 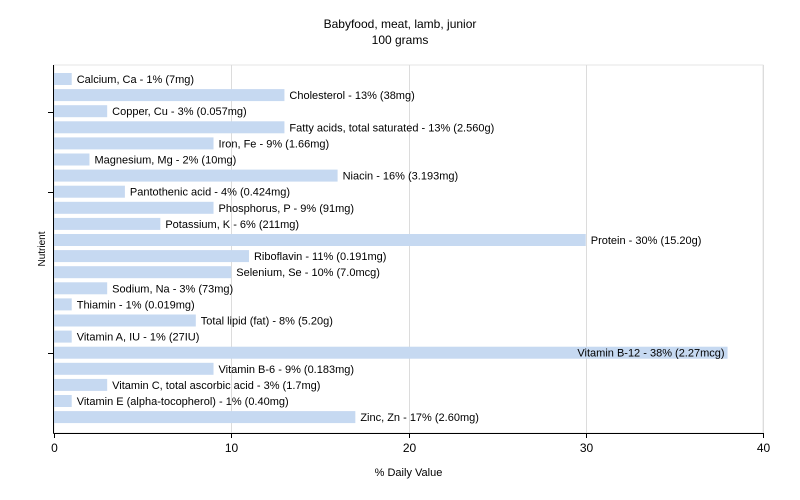 I want to click on bar-label: Thiamin - 1% (0.019mg), so click(x=136, y=305).